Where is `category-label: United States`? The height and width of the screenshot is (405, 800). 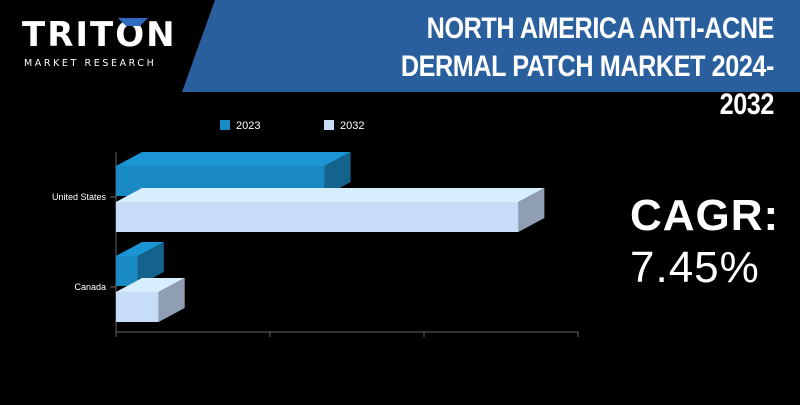
category-label: United States is located at coordinates (79, 197).